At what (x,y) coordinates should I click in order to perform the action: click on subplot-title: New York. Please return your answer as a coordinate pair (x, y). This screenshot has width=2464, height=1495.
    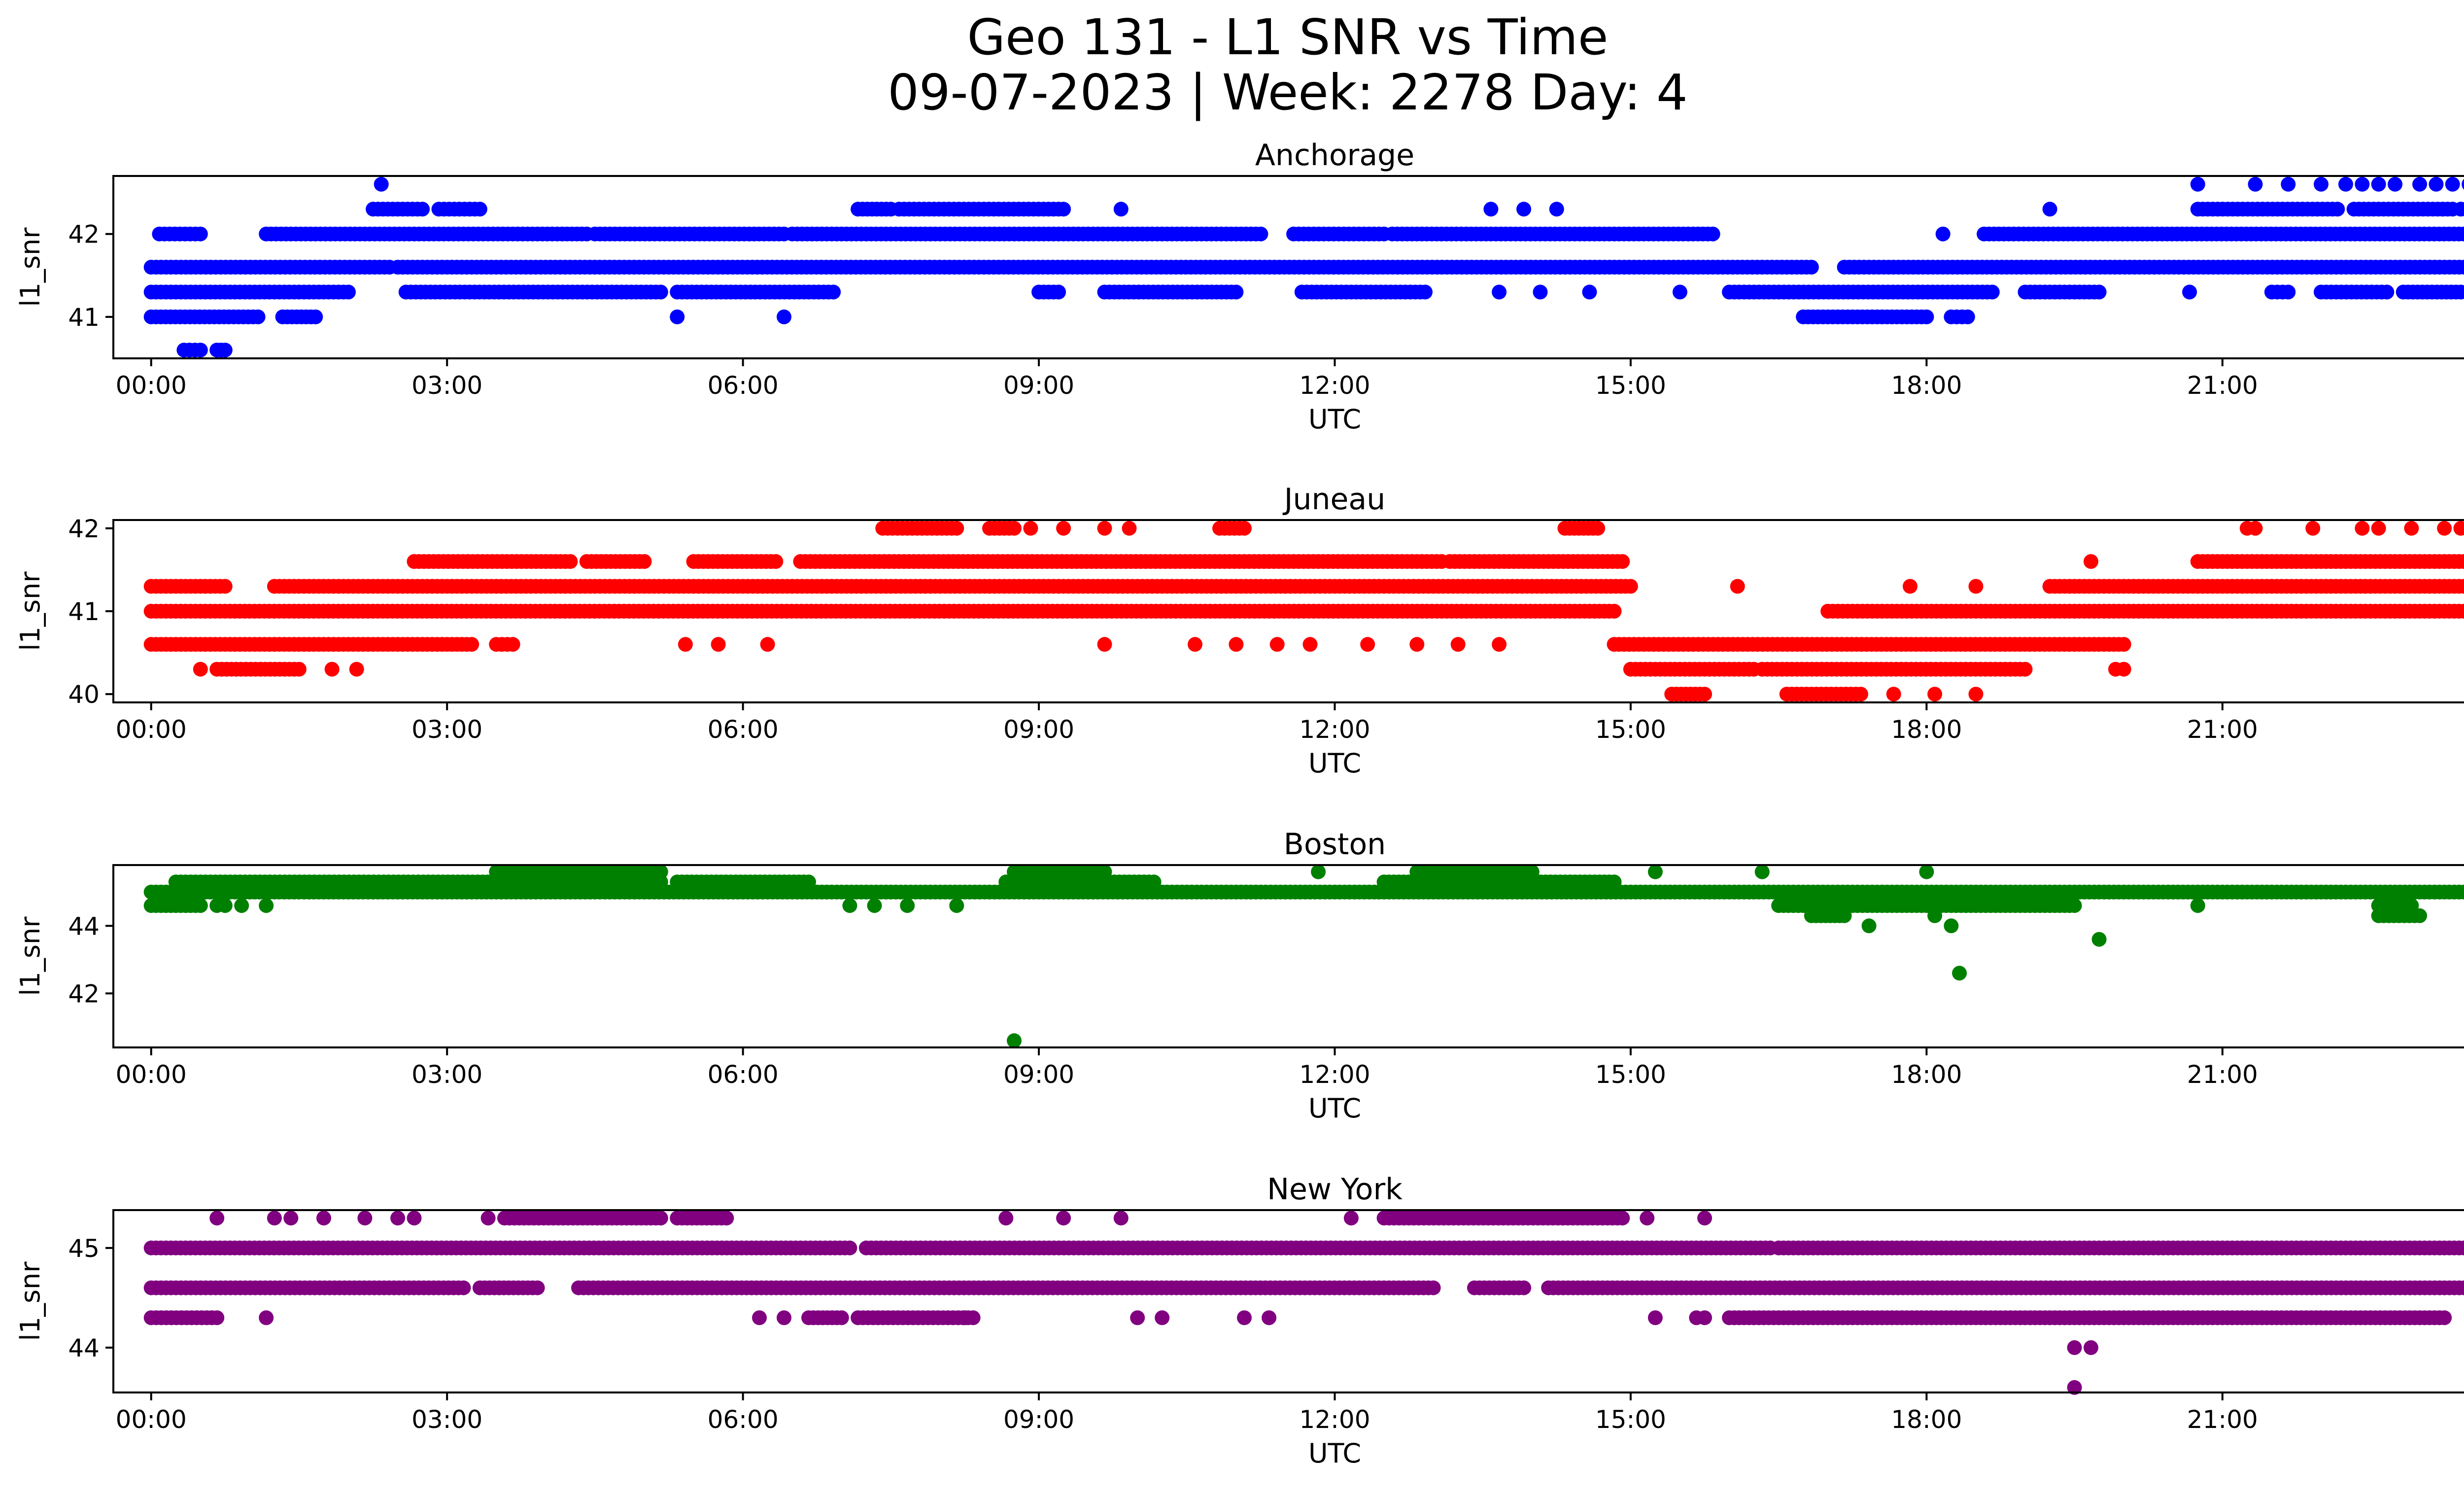
    Looking at the image, I should click on (1335, 1189).